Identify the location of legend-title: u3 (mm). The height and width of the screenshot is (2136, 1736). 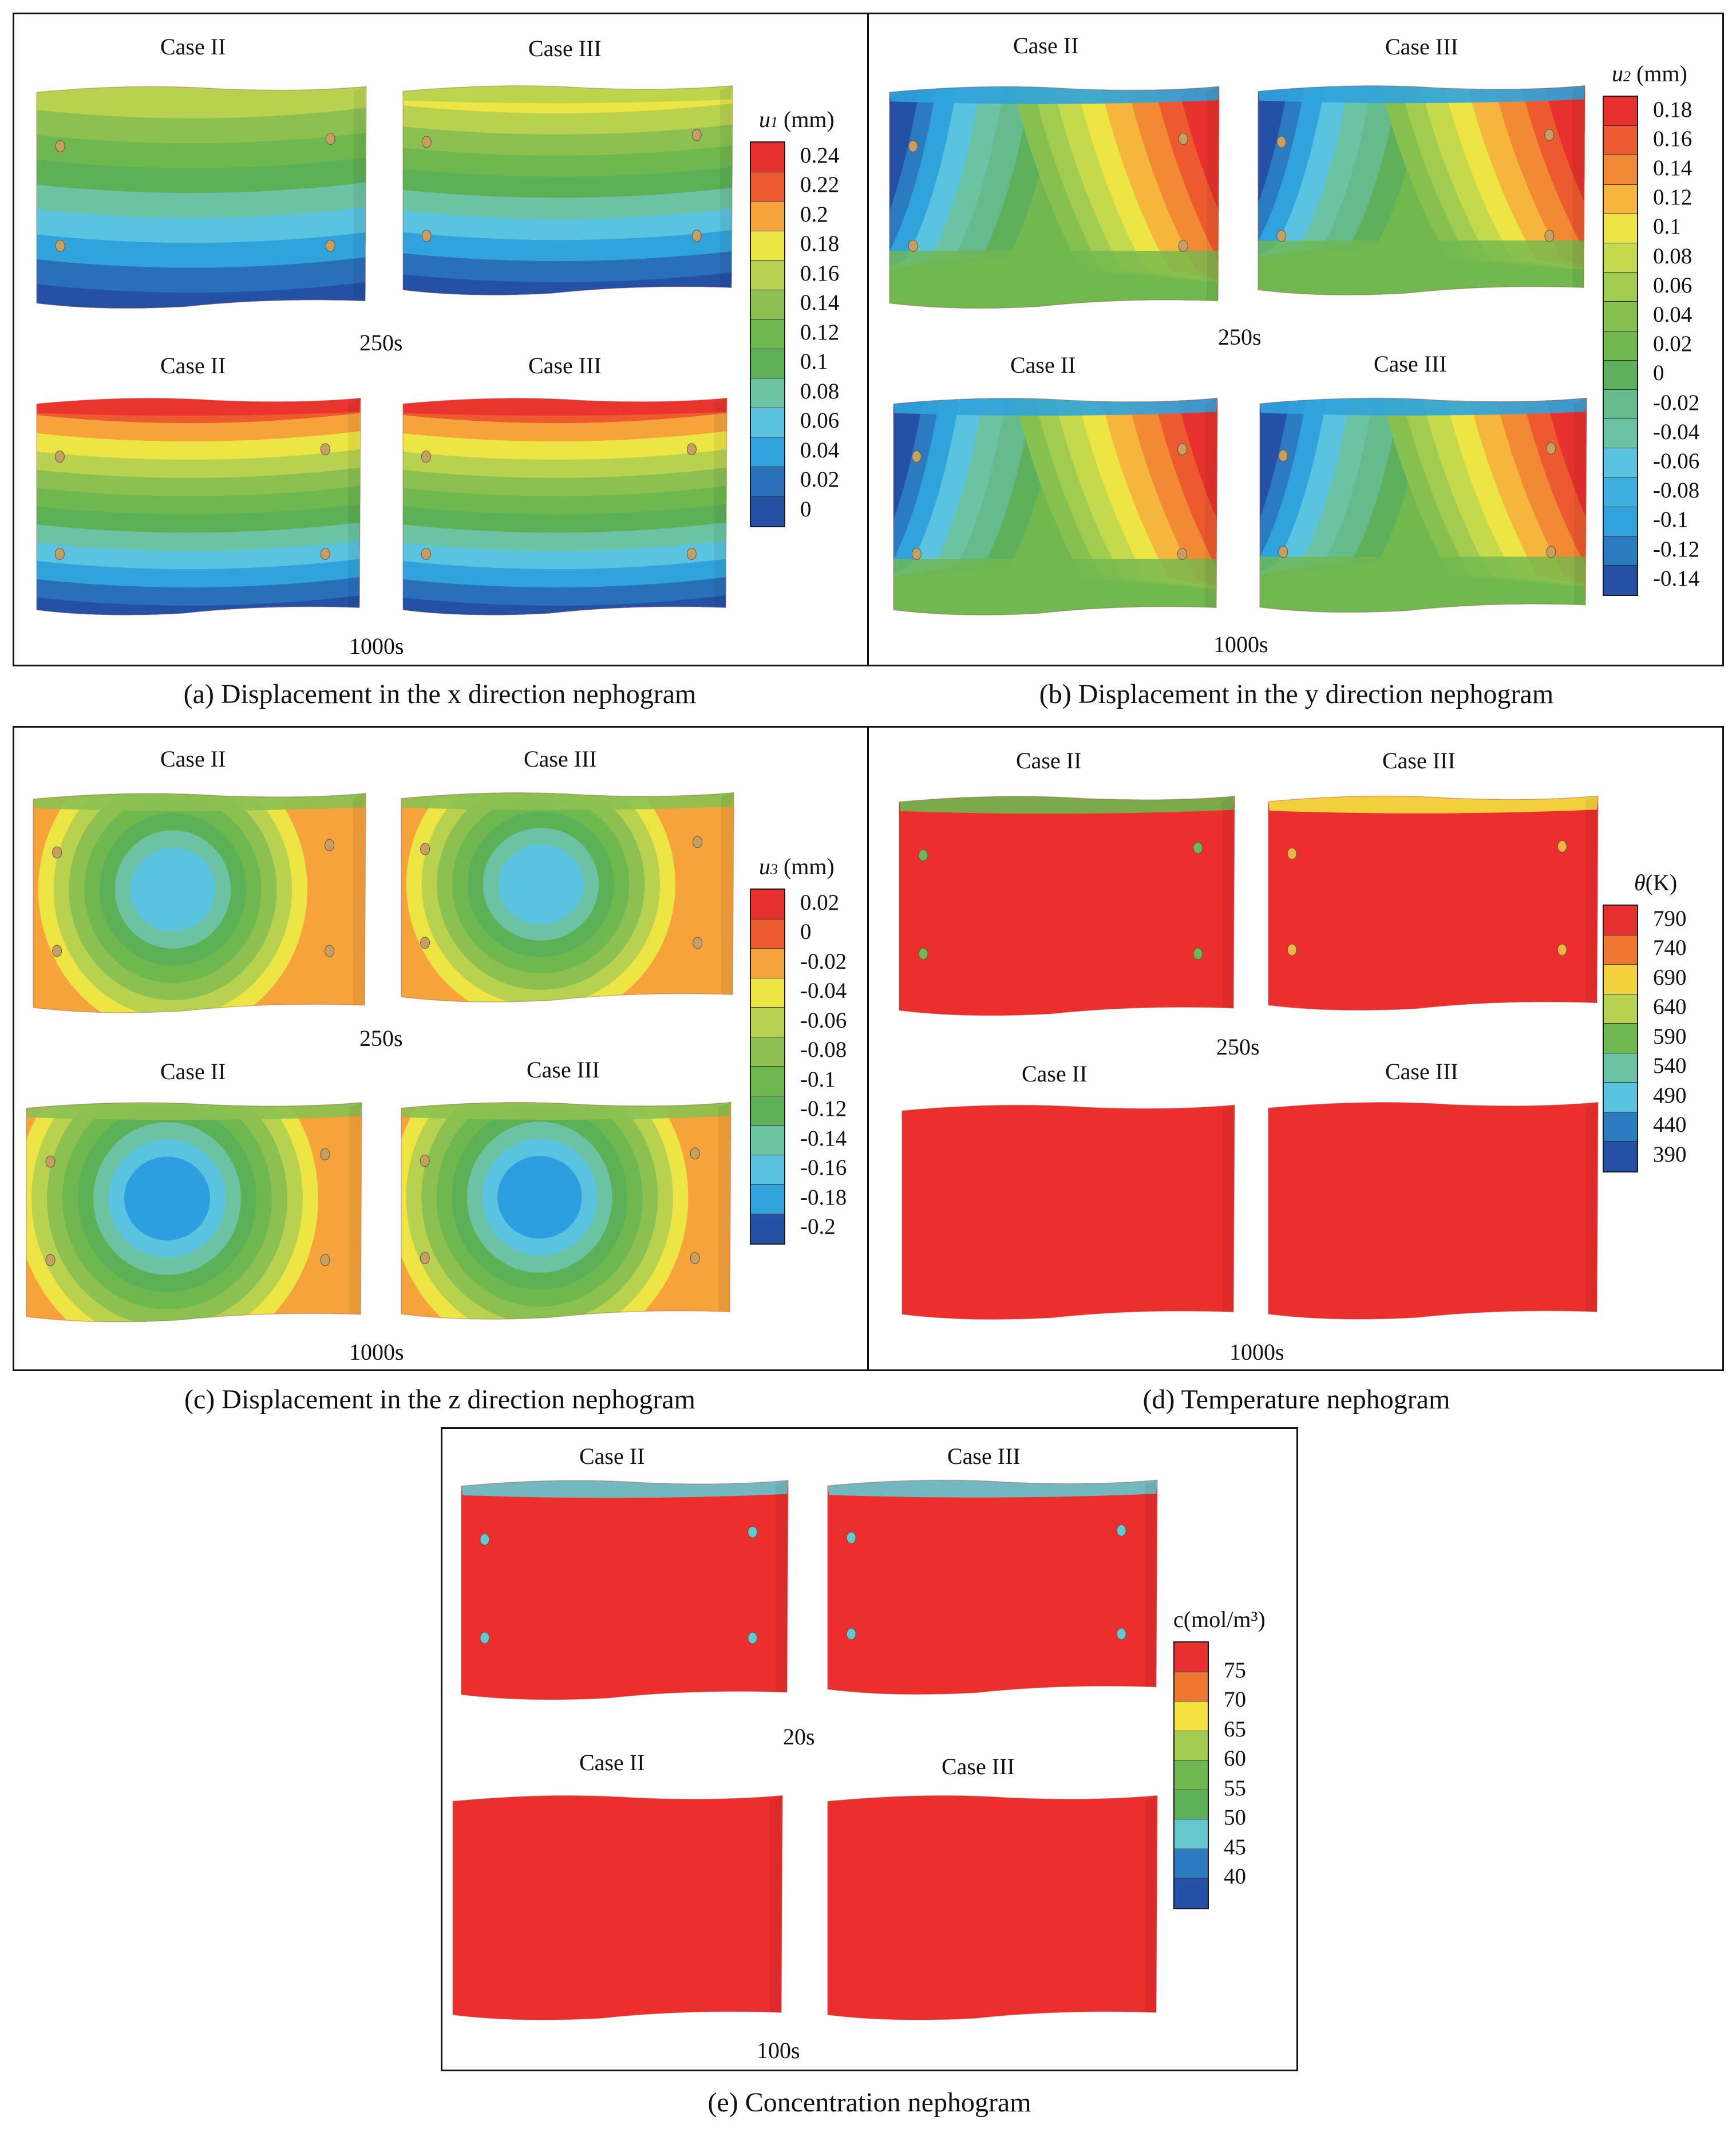
(797, 866).